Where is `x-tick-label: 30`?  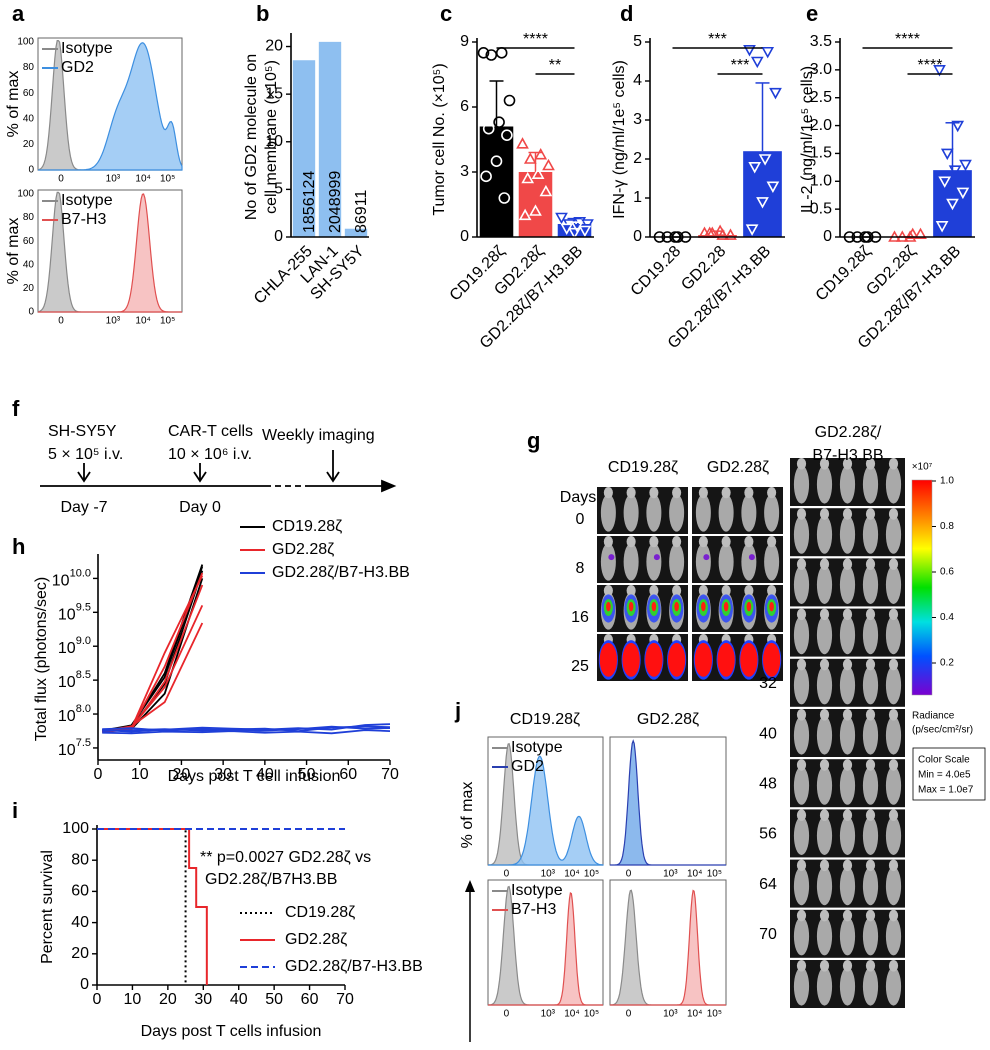 x-tick-label: 30 is located at coordinates (223, 774).